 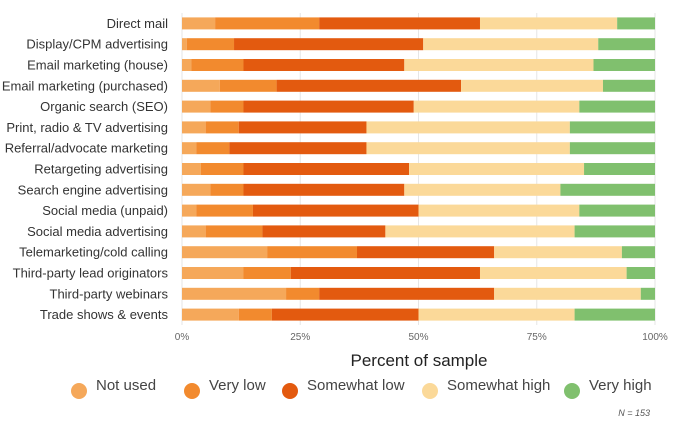 I want to click on category-label: Organic search (SEO), so click(x=104, y=106).